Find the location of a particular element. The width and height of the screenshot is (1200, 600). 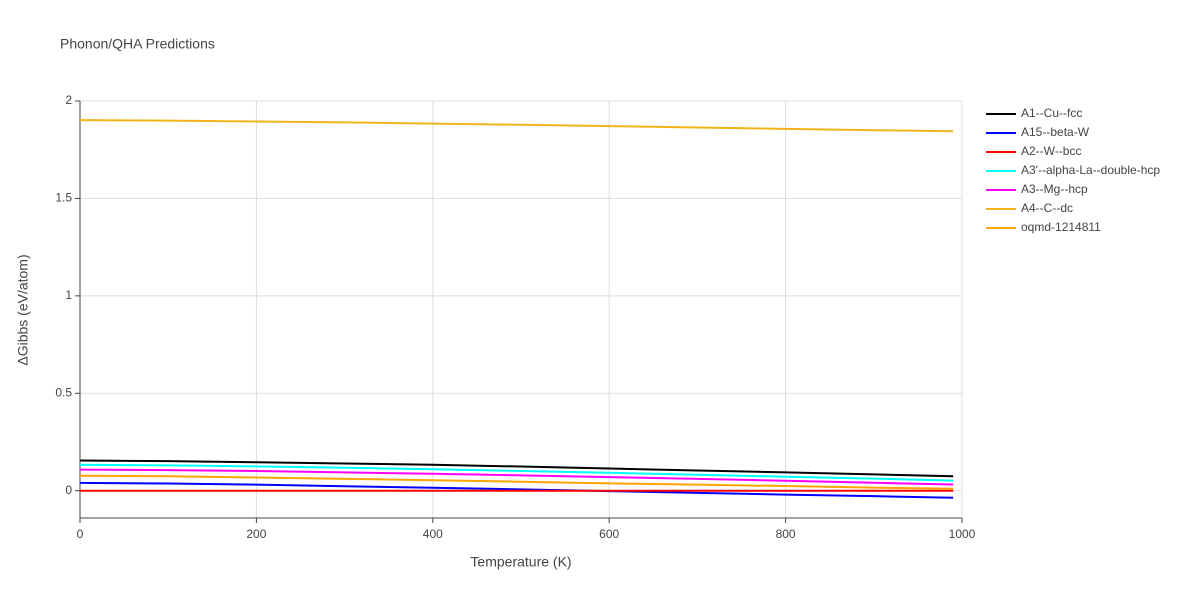

x-tick-label: 800 is located at coordinates (786, 534).